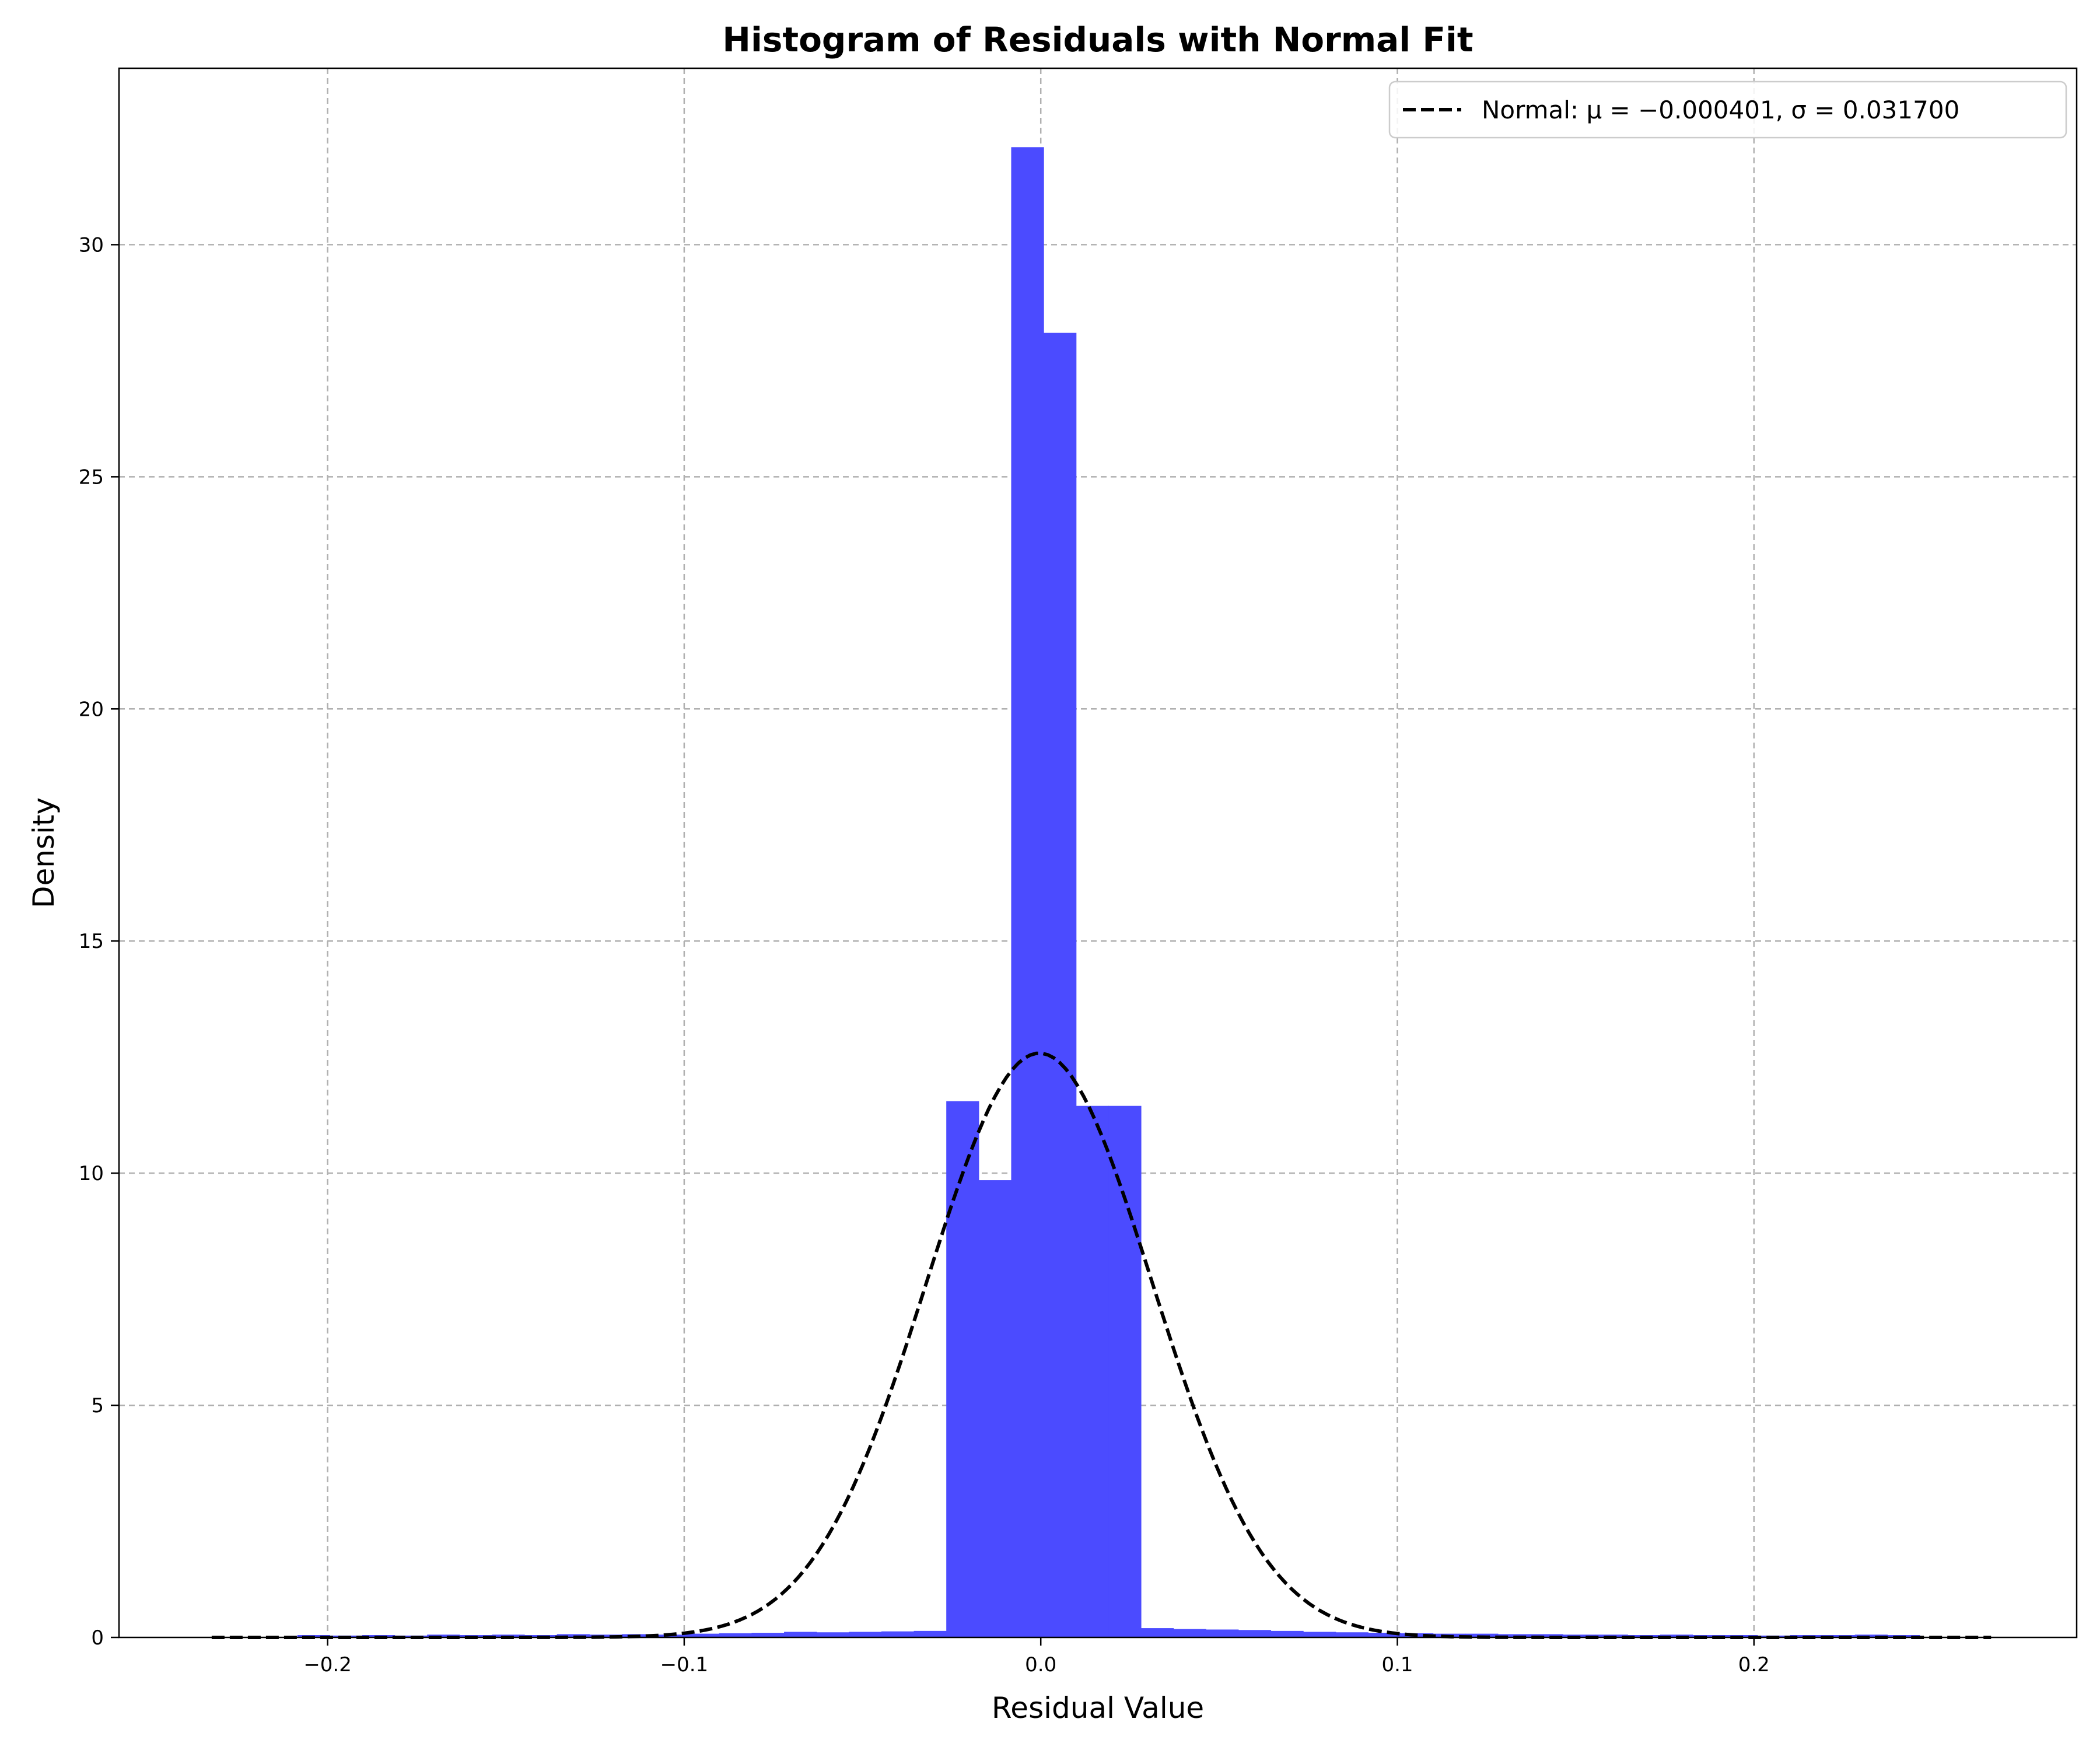 The height and width of the screenshot is (1750, 2100). What do you see at coordinates (328, 1664) in the screenshot?
I see `x-tick-label: −0.2` at bounding box center [328, 1664].